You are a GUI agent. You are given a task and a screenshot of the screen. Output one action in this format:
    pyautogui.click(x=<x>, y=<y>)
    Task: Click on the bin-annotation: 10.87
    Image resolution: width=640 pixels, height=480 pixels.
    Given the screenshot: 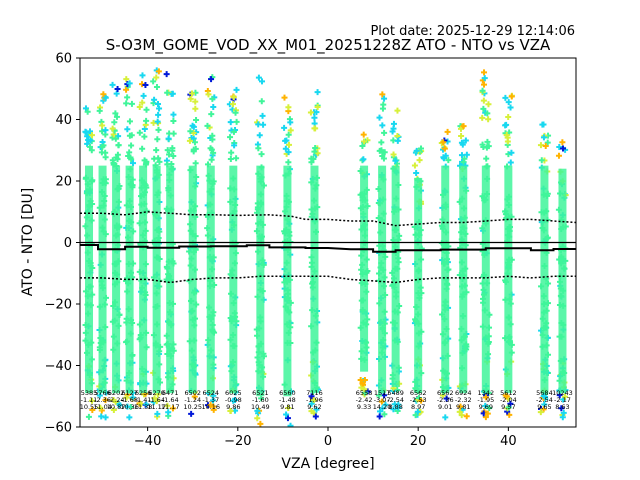 What is the action you would take?
    pyautogui.click(x=116, y=407)
    